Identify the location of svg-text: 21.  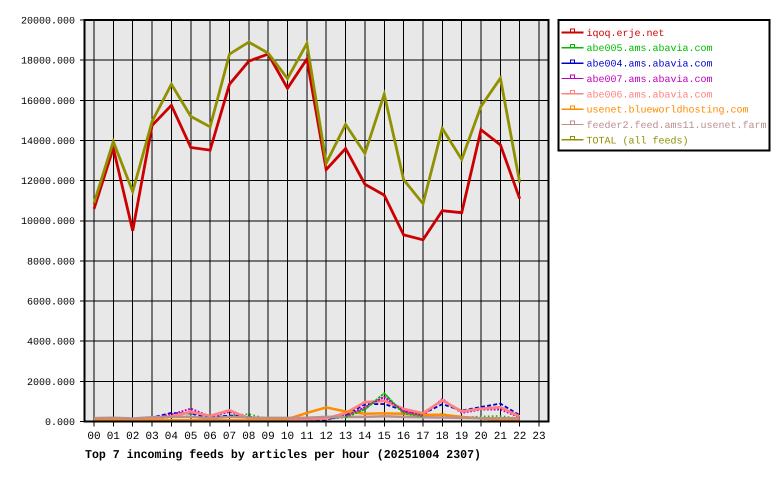
(501, 437).